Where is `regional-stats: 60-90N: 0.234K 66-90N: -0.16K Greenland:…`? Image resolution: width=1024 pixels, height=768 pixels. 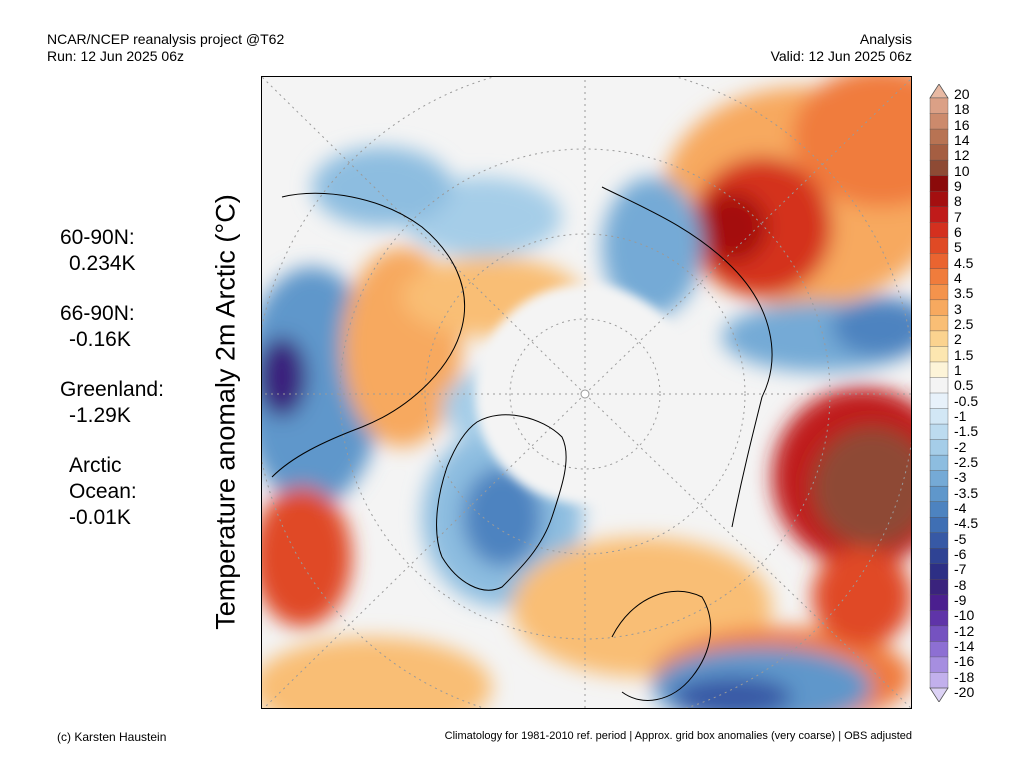
regional-stats: 60-90N: 0.234K 66-90N: -0.16K Greenland:… is located at coordinates (112, 390).